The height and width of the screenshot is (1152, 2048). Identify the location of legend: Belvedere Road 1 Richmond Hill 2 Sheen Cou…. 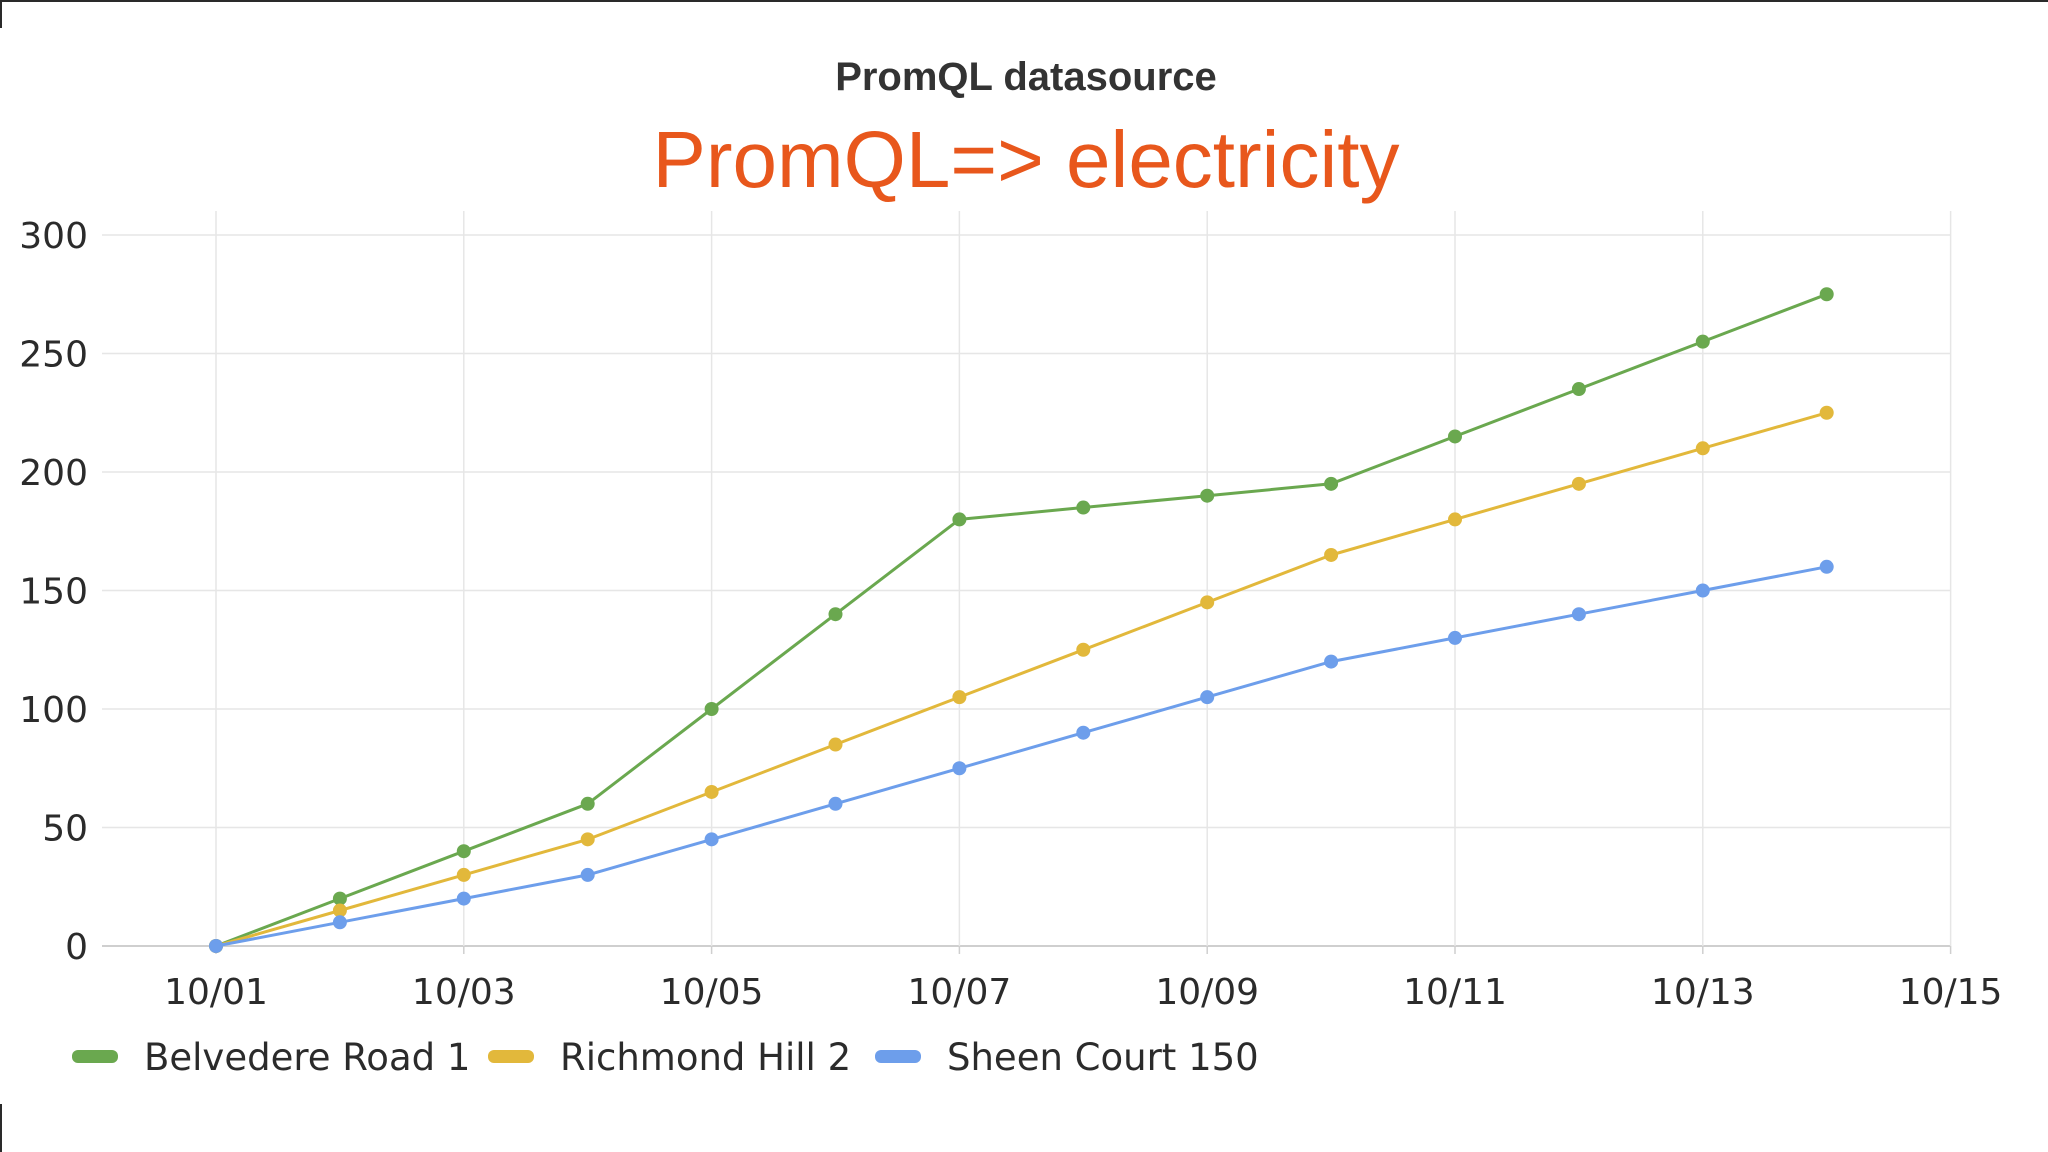
(665, 1057).